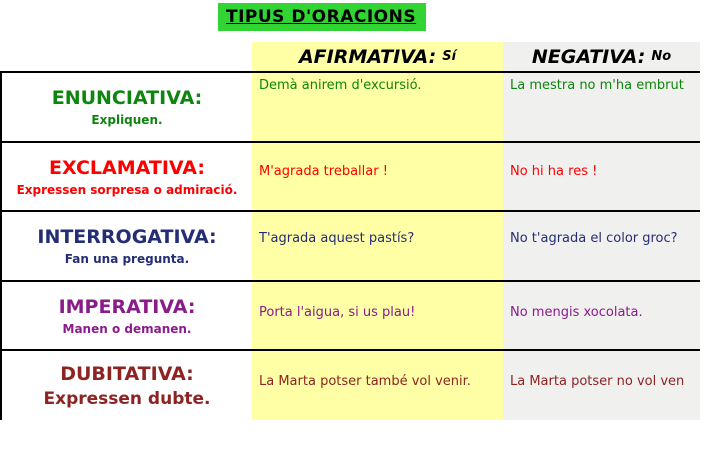 The height and width of the screenshot is (457, 723). What do you see at coordinates (588, 56) in the screenshot?
I see `header-negative-label: NEGATIVA:` at bounding box center [588, 56].